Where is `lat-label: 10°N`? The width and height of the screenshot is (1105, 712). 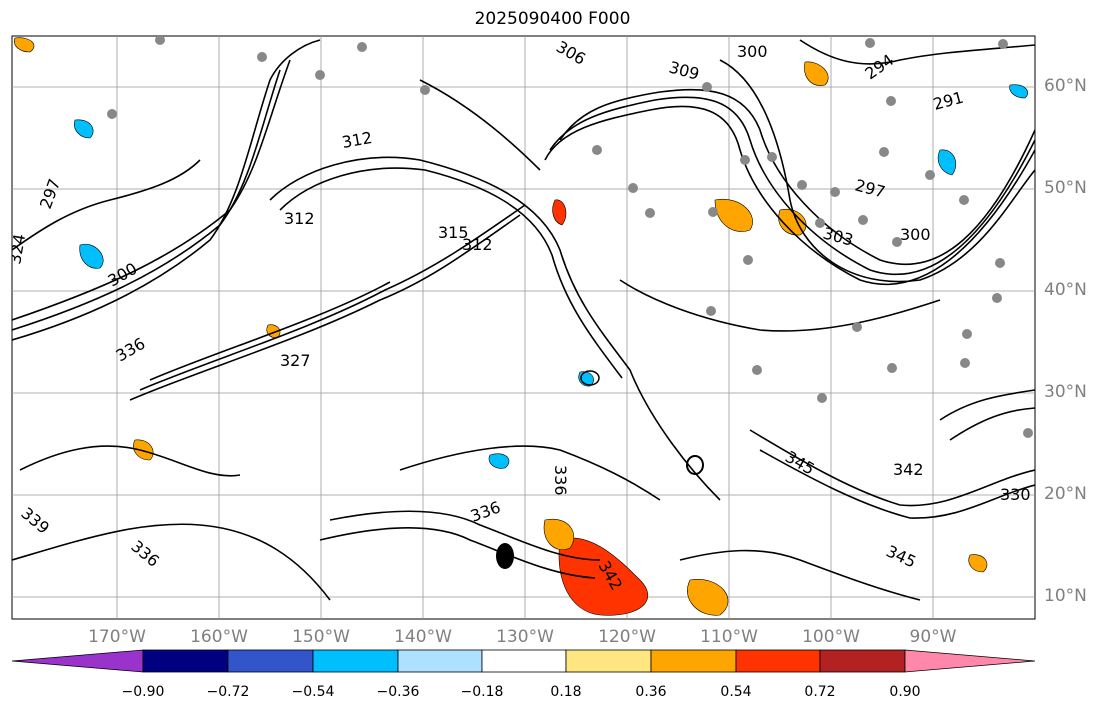
lat-label: 10°N is located at coordinates (1065, 596).